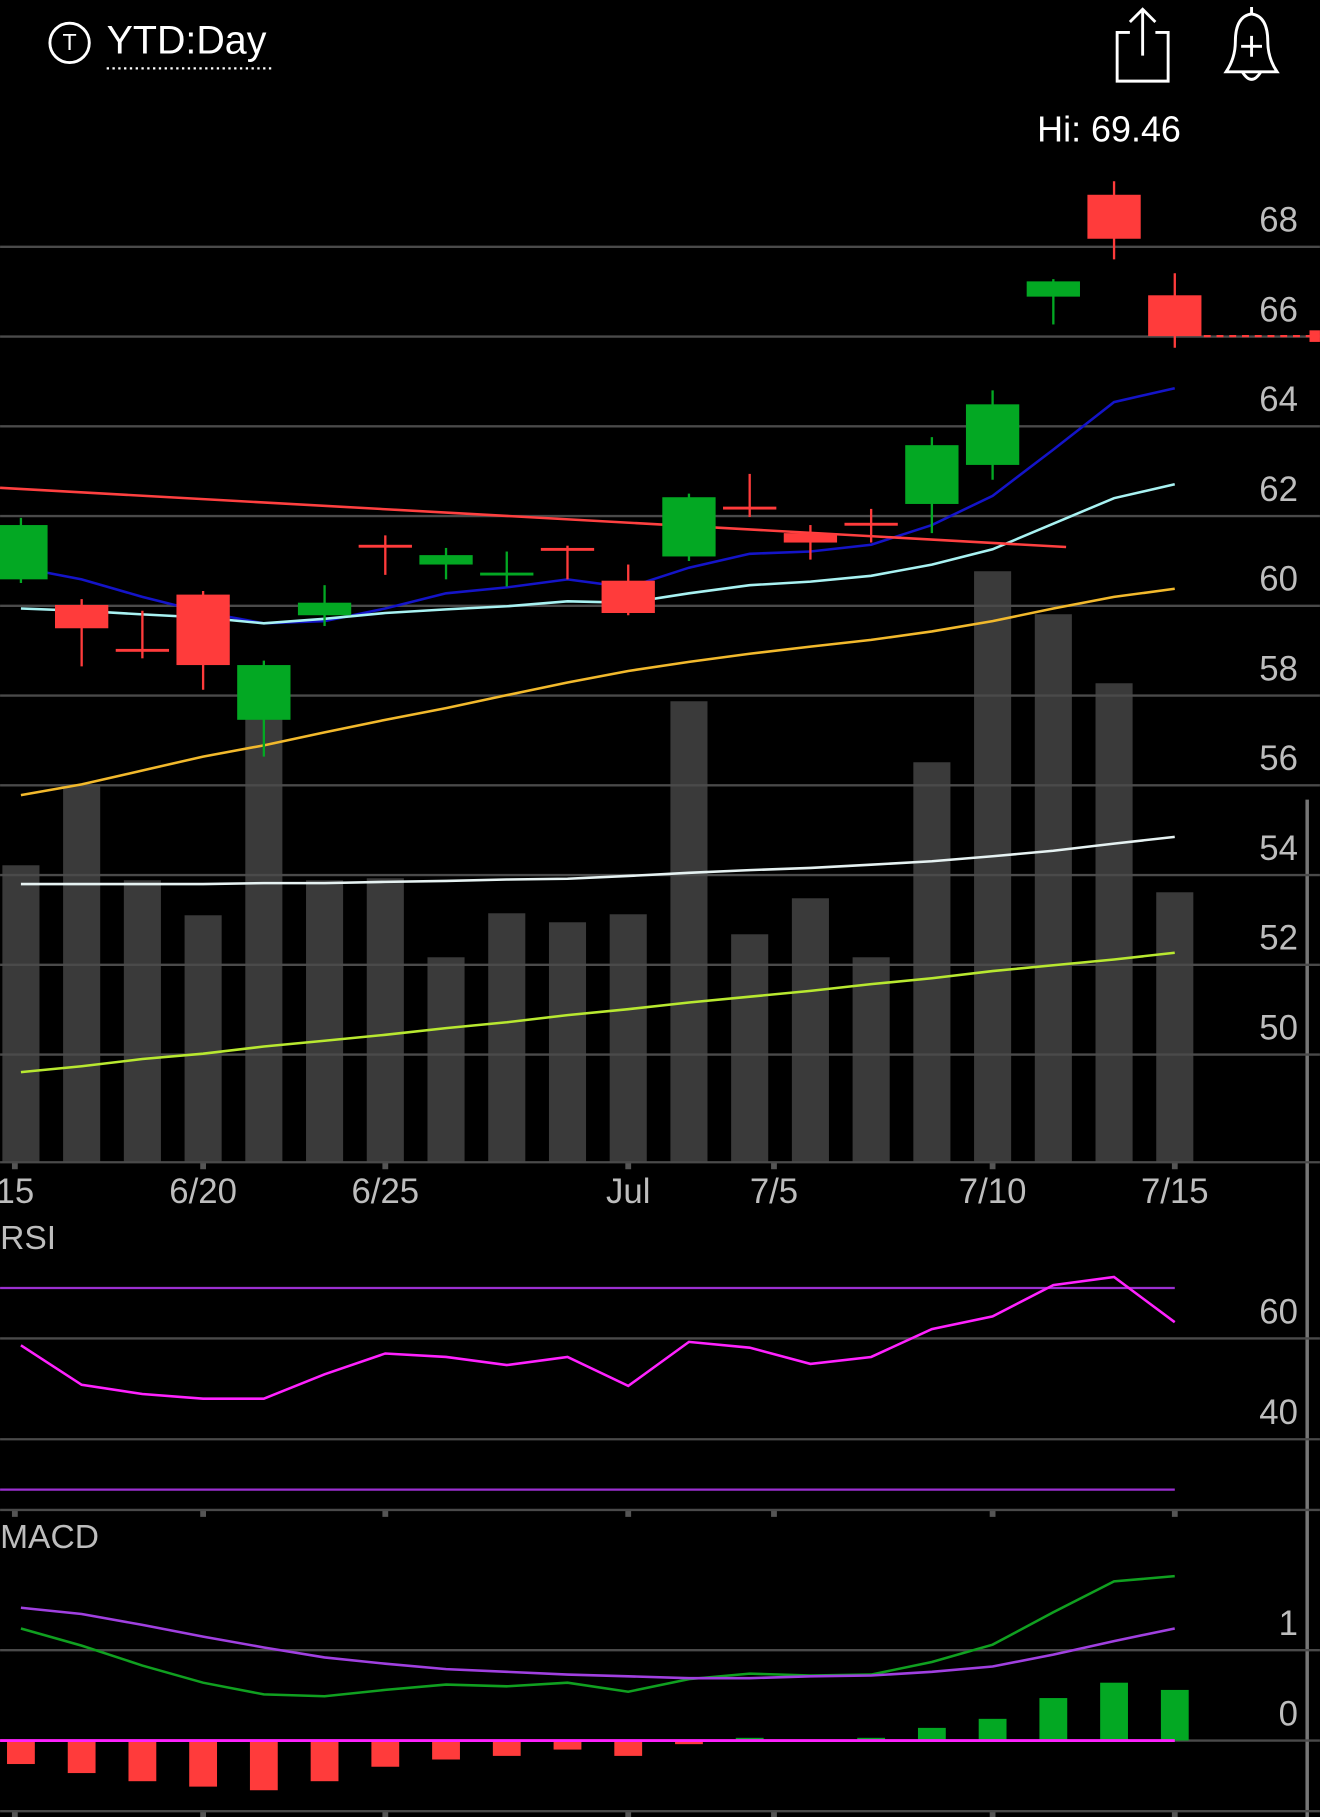  Describe the element at coordinates (1288, 1624) in the screenshot. I see `y-tick-label: 1` at that location.